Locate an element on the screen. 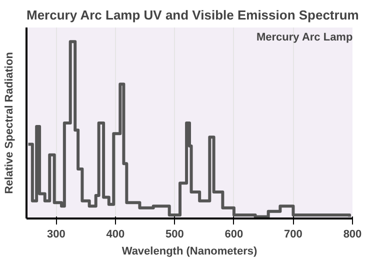 This screenshot has height=262, width=368. annotation: Mercury Arc Lamp is located at coordinates (304, 38).